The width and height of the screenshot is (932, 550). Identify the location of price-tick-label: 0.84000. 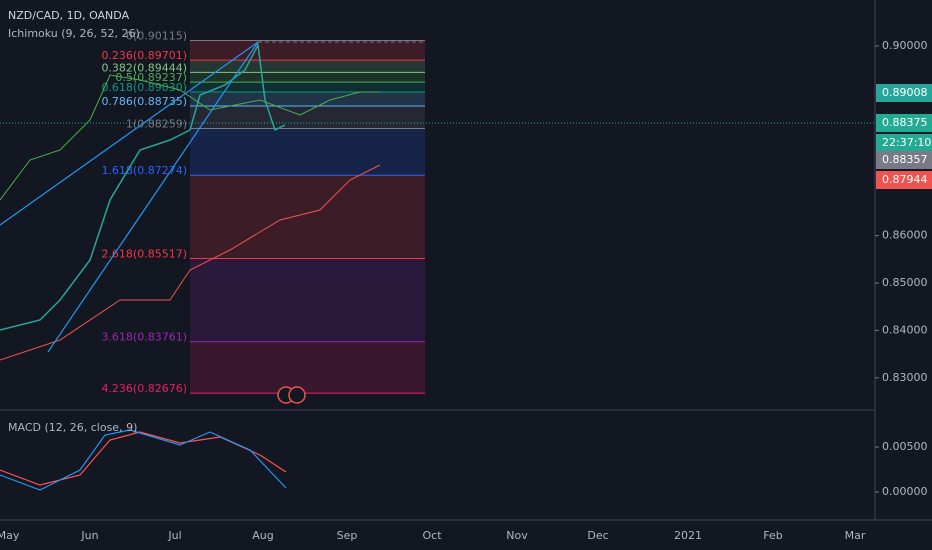
(905, 329).